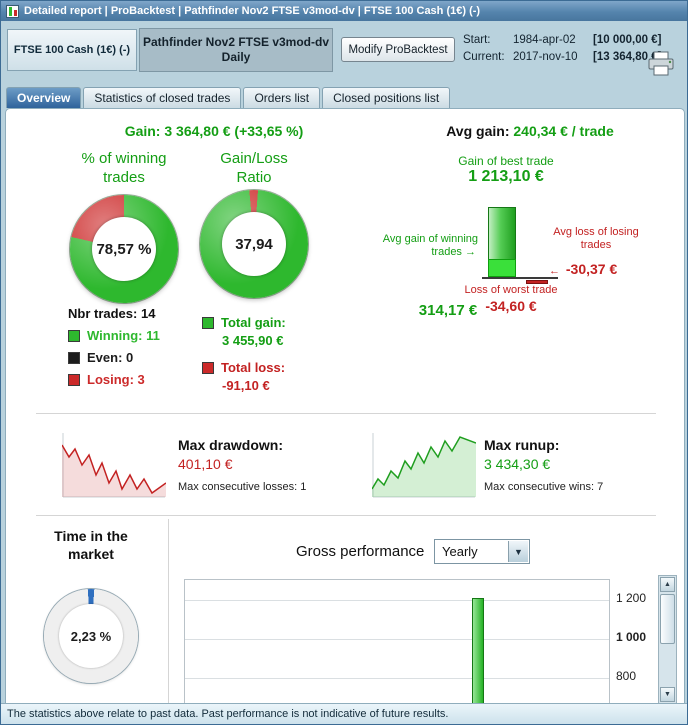 The height and width of the screenshot is (725, 688). What do you see at coordinates (124, 168) in the screenshot?
I see `winning-trades-title: % of winning trades` at bounding box center [124, 168].